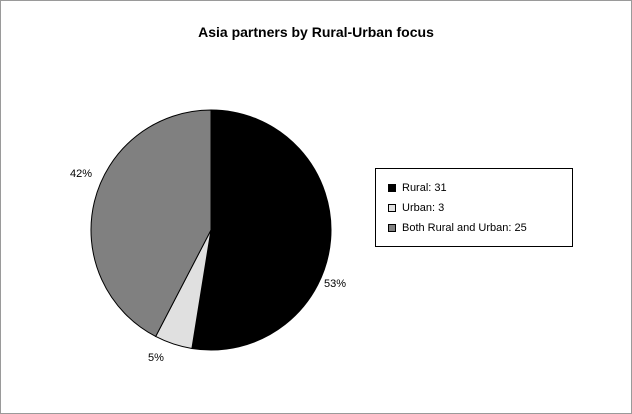  I want to click on legend-item-both: Both Rural and Urban: 25, so click(457, 228).